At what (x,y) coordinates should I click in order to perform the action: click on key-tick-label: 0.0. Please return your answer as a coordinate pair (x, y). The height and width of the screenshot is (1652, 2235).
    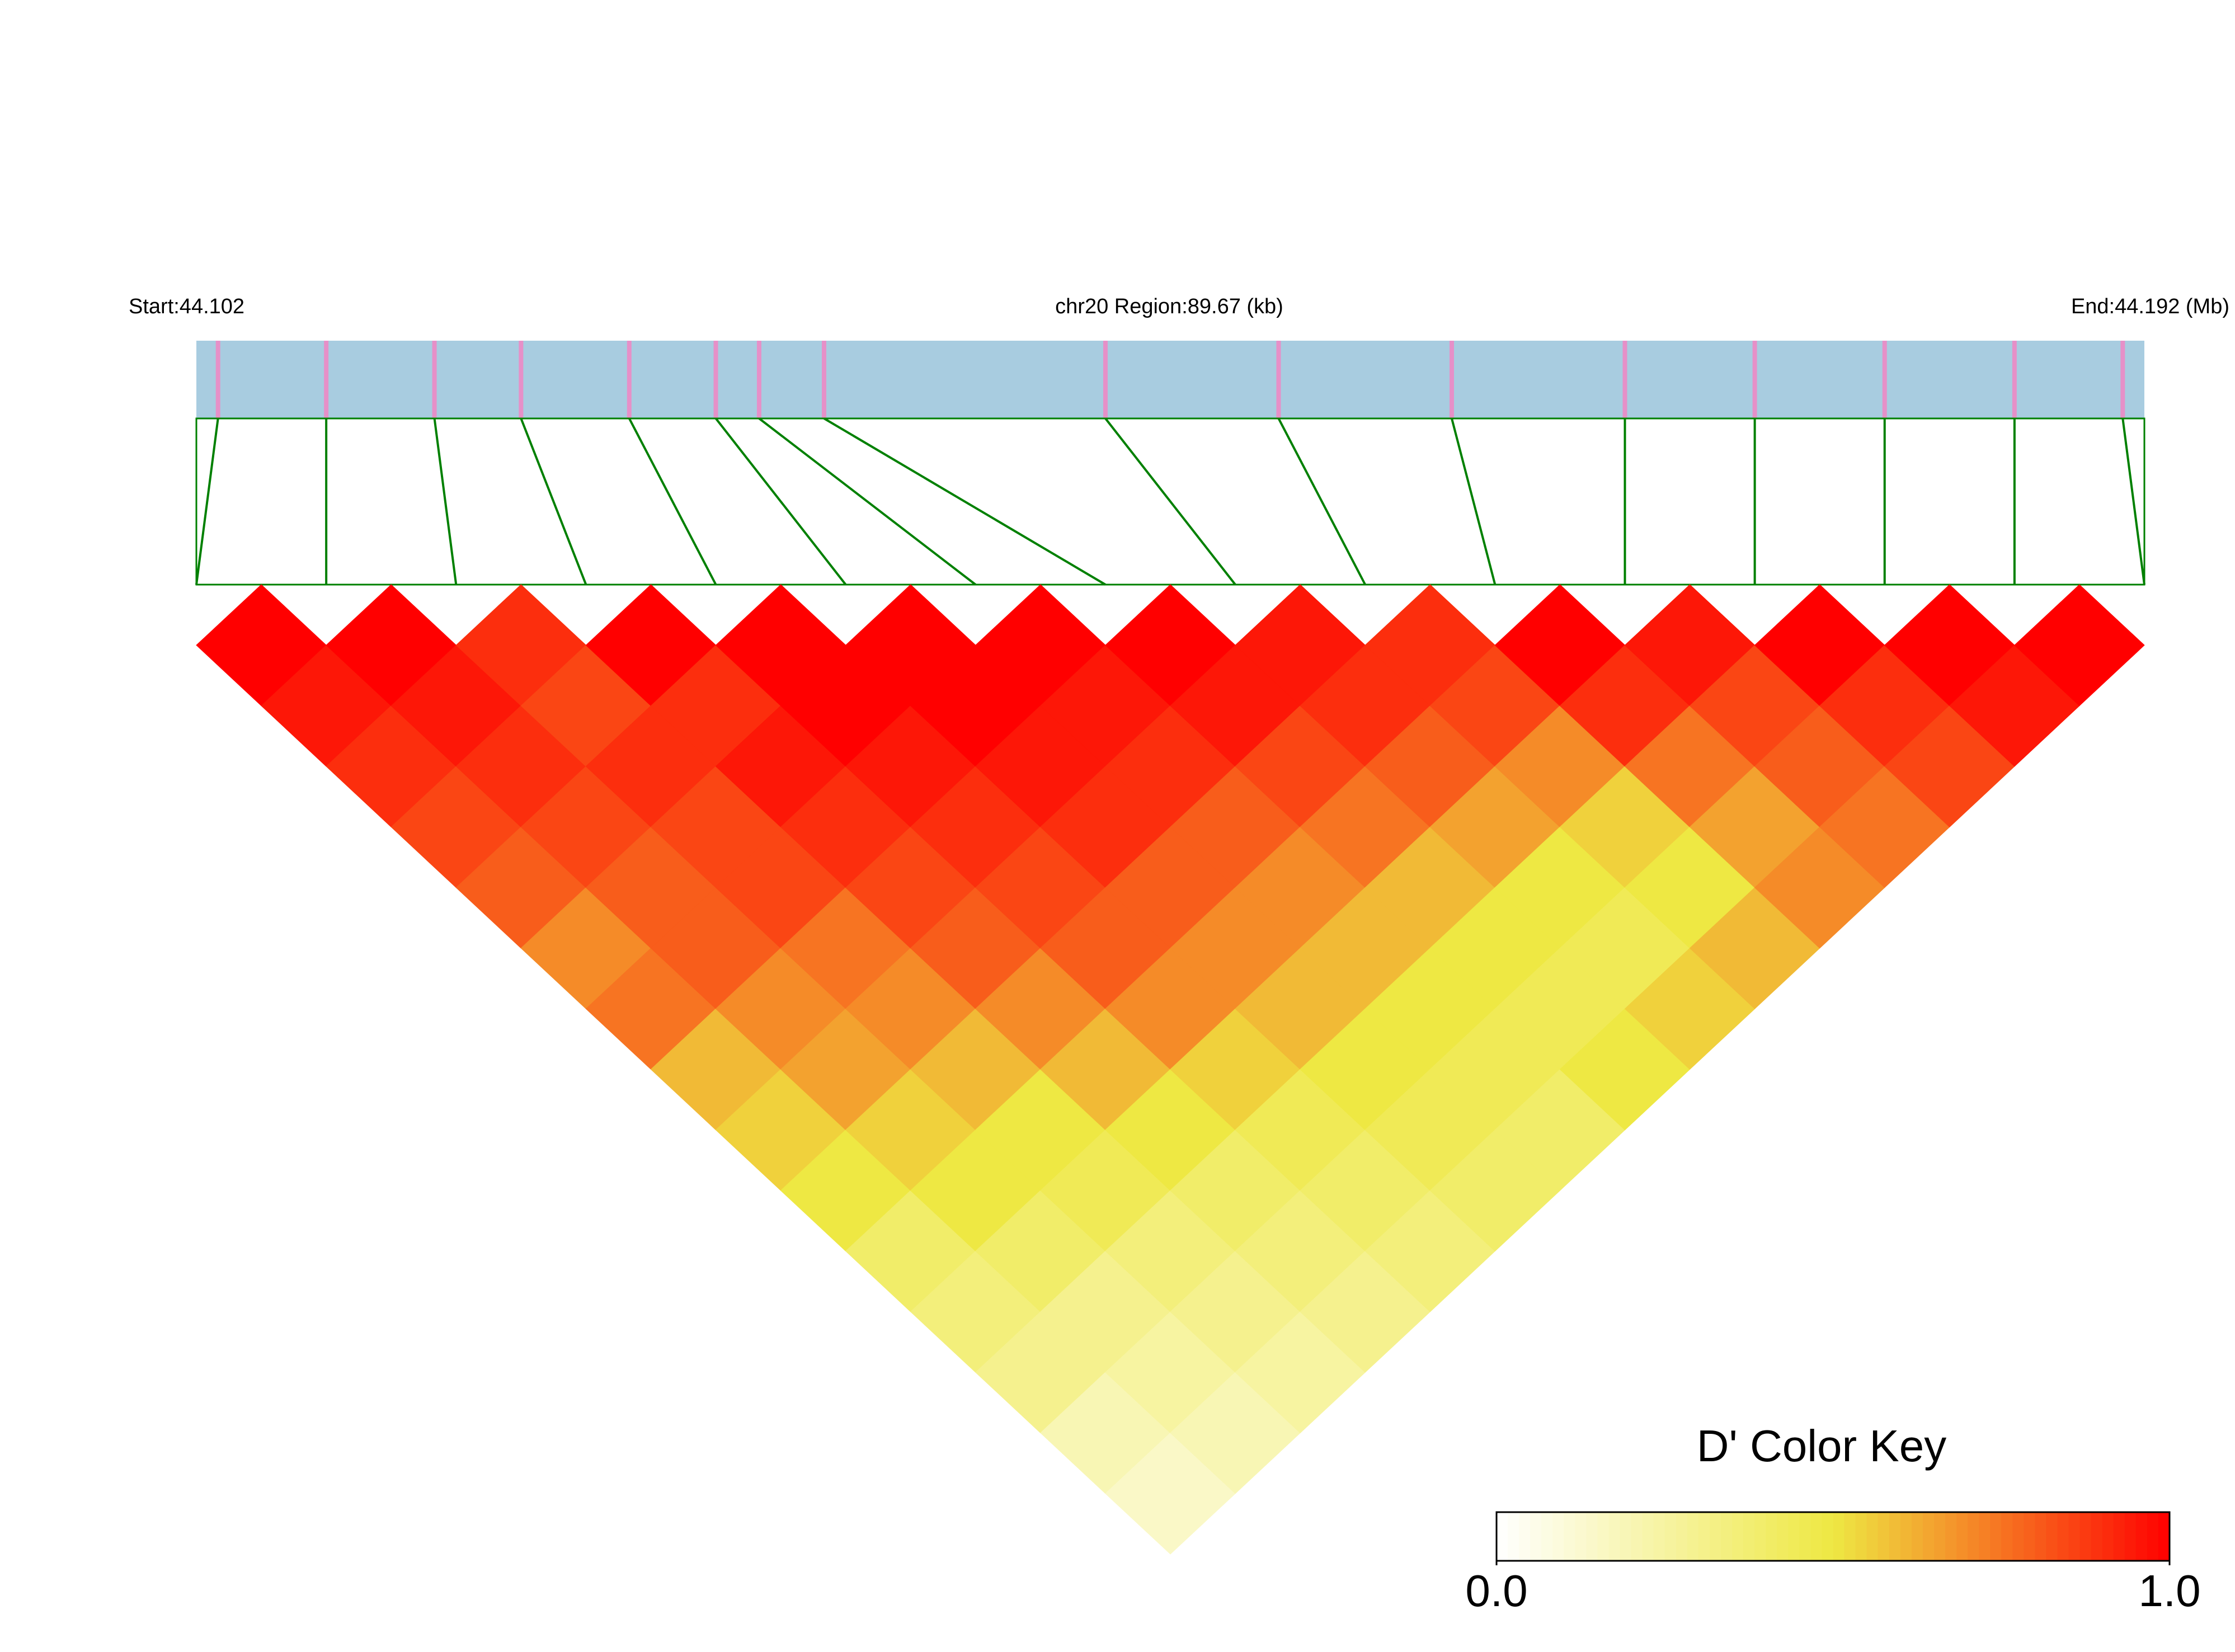
    Looking at the image, I should click on (1496, 1591).